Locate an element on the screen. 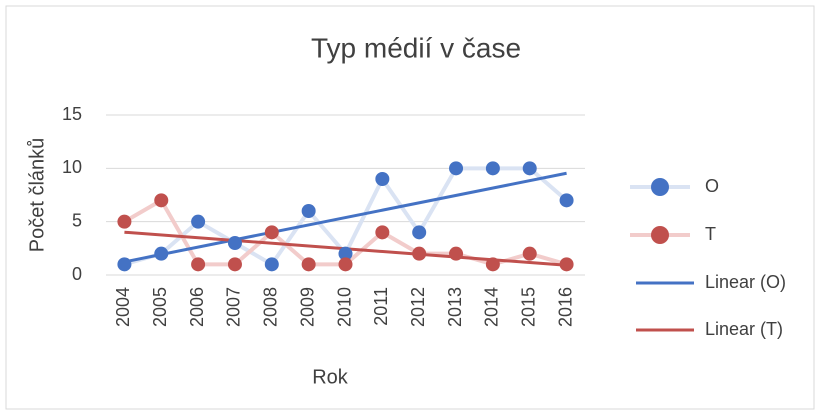 The width and height of the screenshot is (821, 416). x-tick-label: 2016 is located at coordinates (565, 307).